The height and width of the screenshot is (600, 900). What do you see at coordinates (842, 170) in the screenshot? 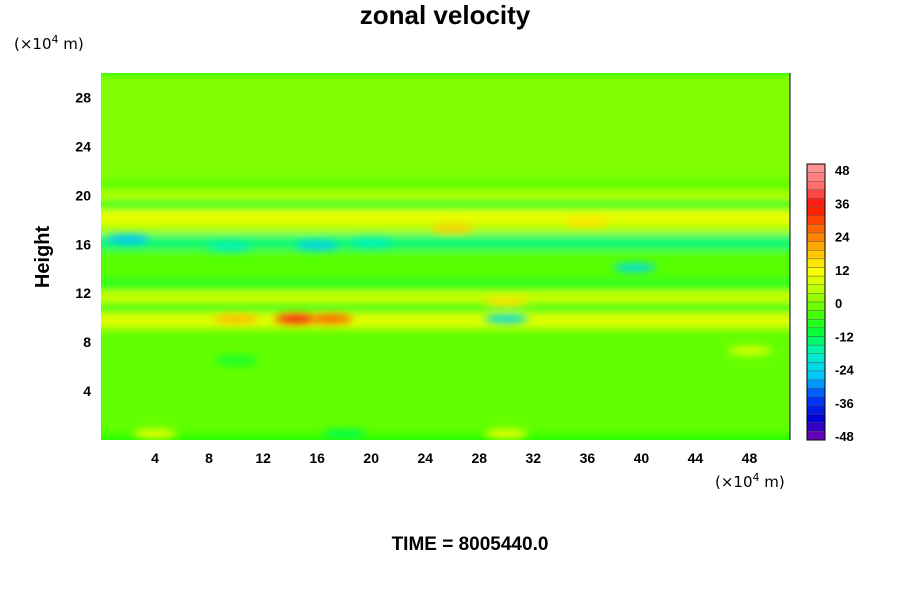
I see `colorbar-tick-label: 48` at bounding box center [842, 170].